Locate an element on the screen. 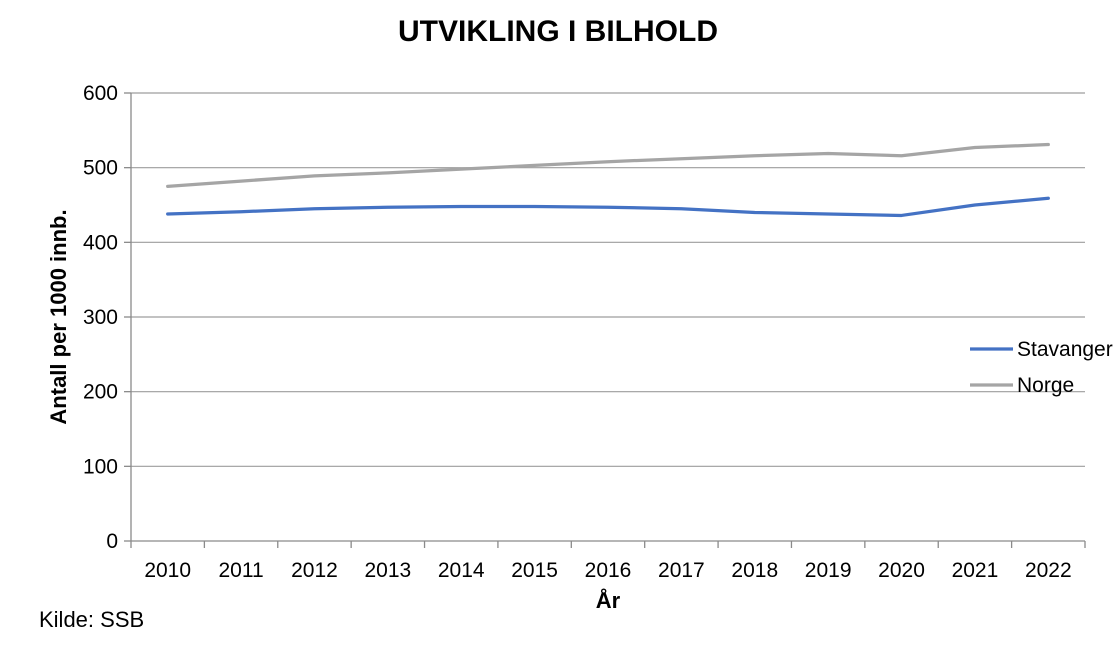 Image resolution: width=1116 pixels, height=652 pixels. legend-label: Stavanger is located at coordinates (1065, 349).